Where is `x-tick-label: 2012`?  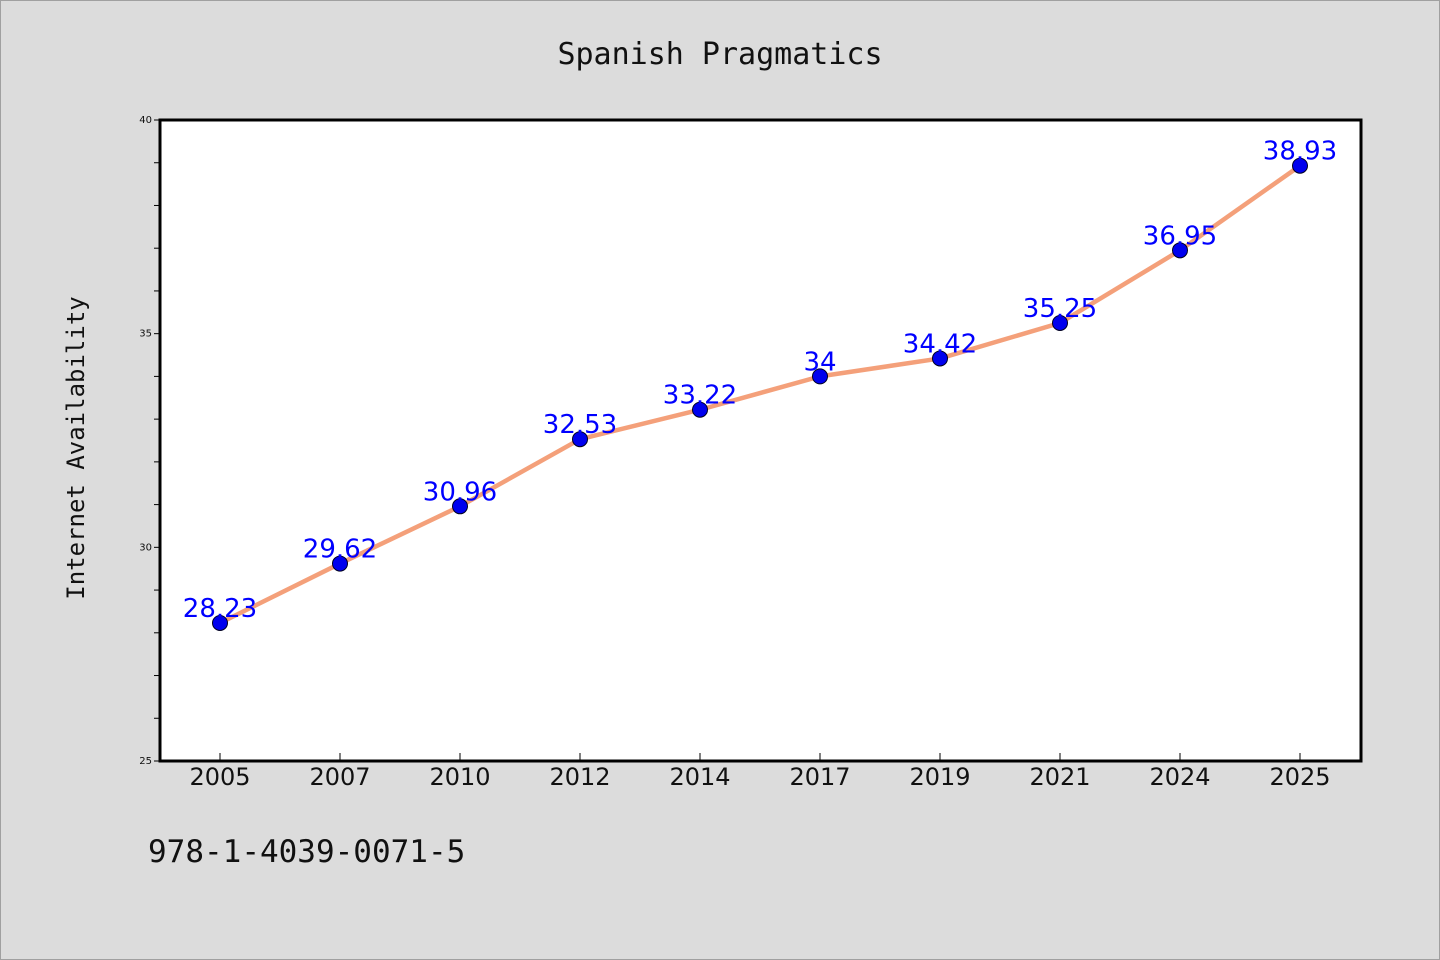 x-tick-label: 2012 is located at coordinates (579, 777).